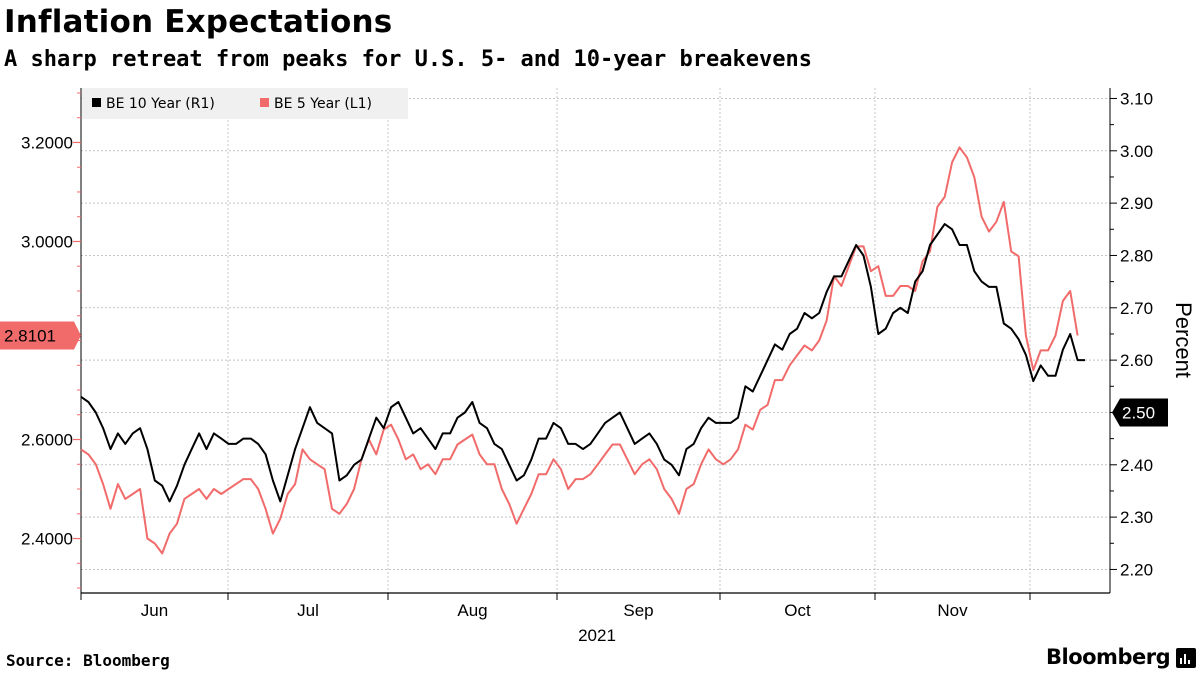  What do you see at coordinates (1136, 569) in the screenshot?
I see `right-tick-label: 2.20` at bounding box center [1136, 569].